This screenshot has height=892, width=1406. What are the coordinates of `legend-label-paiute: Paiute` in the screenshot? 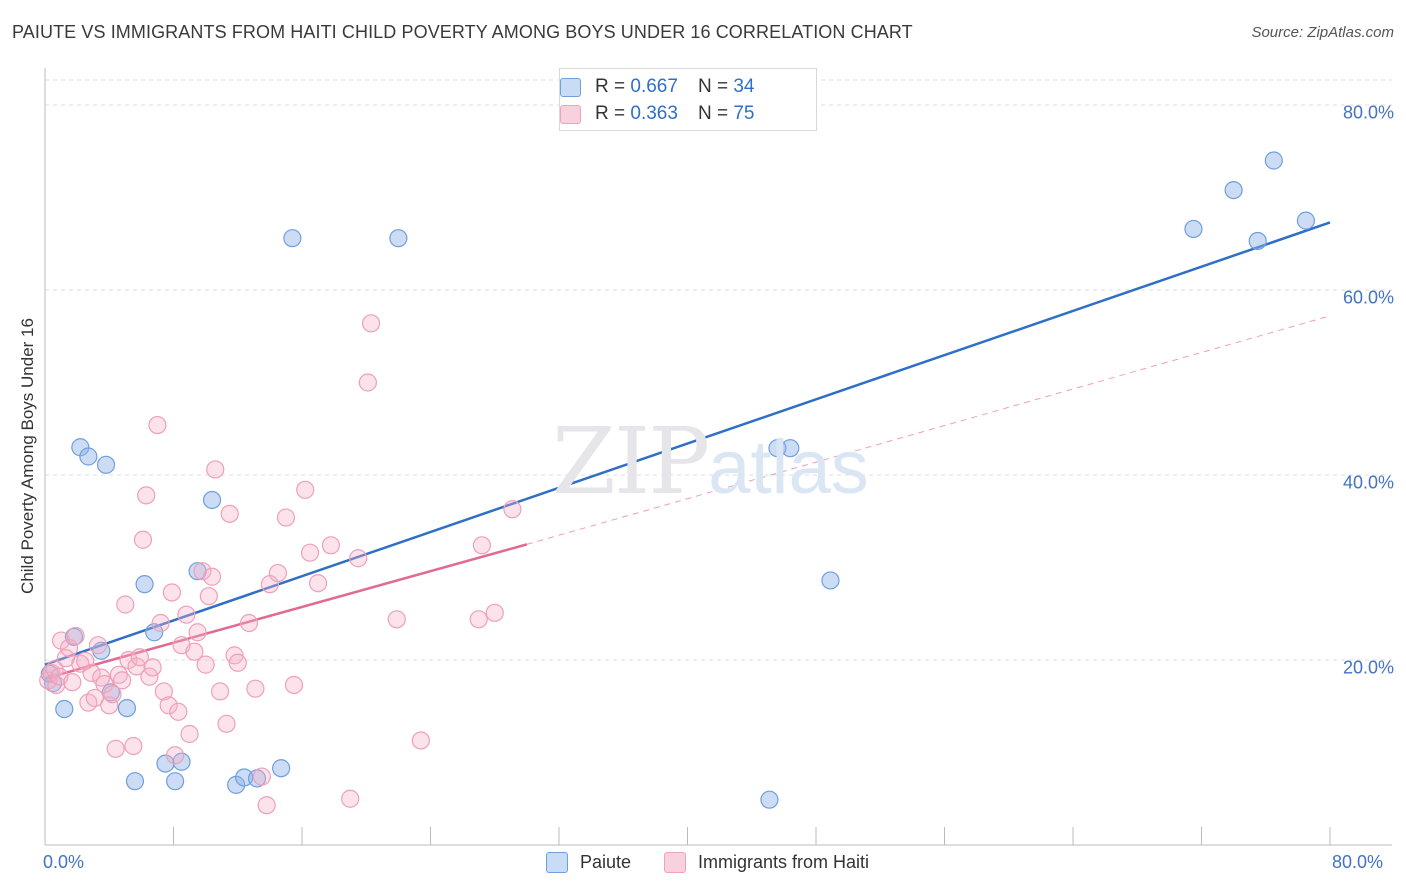 It's located at (606, 862).